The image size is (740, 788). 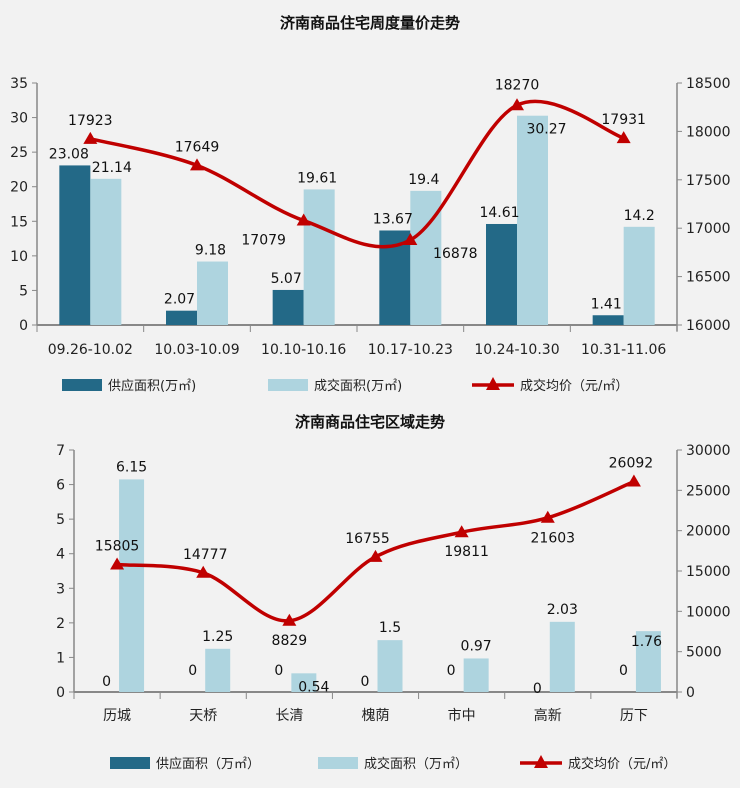 What do you see at coordinates (631, 464) in the screenshot?
I see `price-data-label: 26092` at bounding box center [631, 464].